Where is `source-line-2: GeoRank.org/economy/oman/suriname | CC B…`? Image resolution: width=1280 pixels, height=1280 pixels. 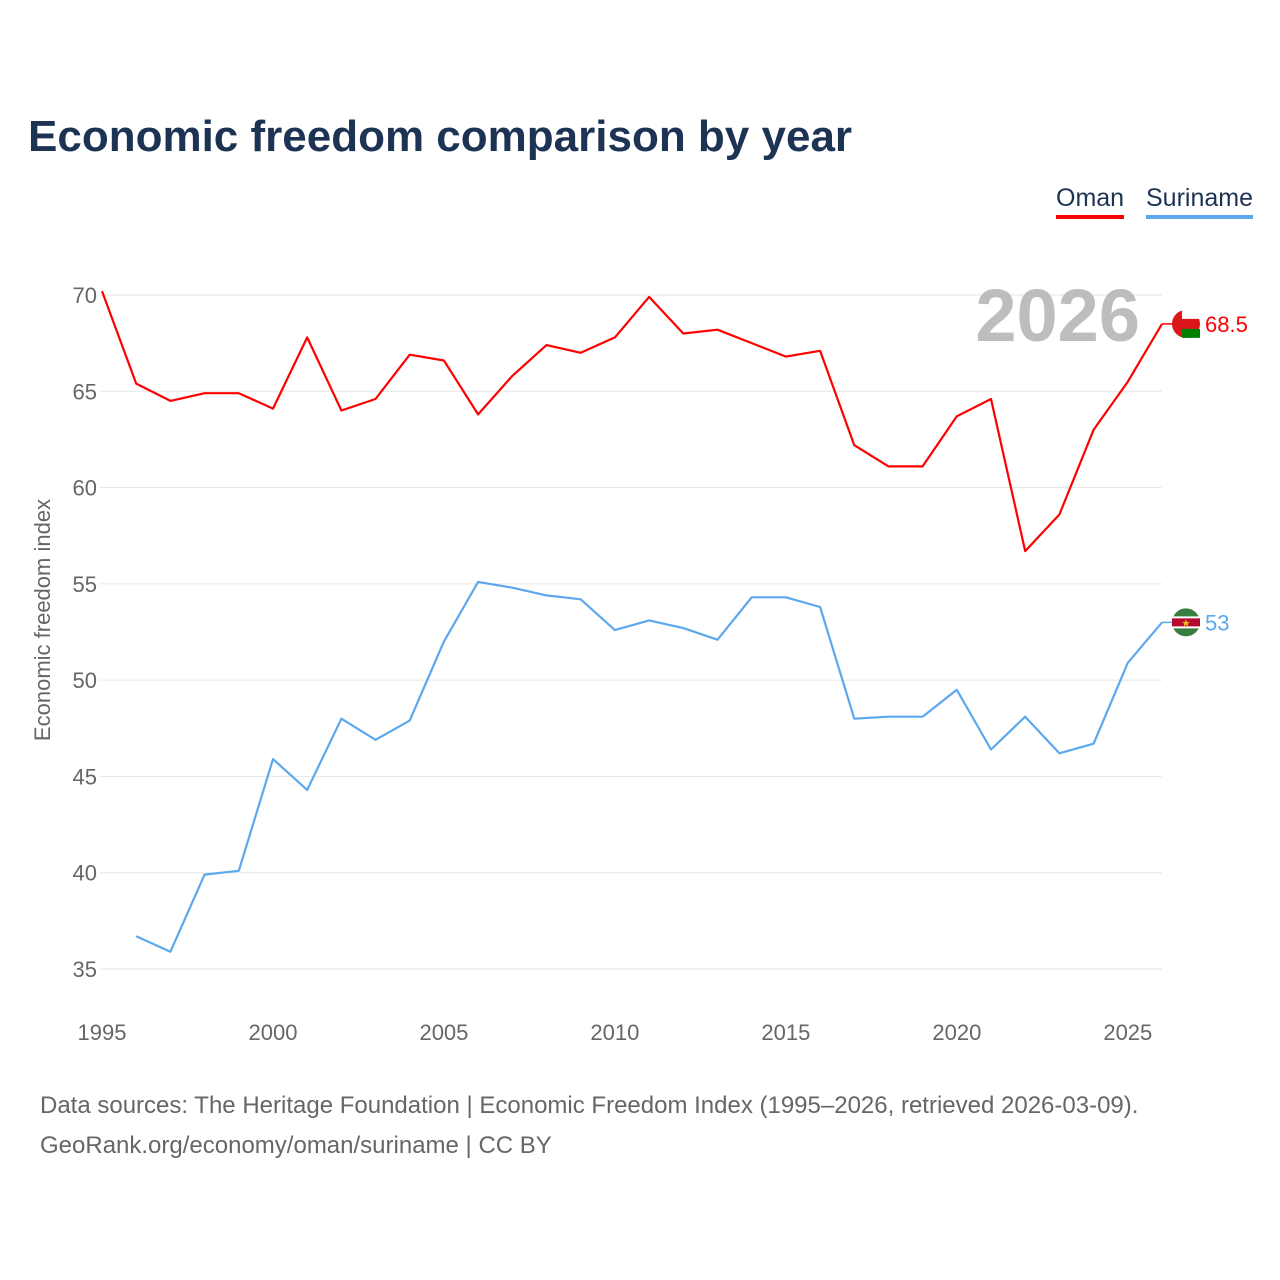 source-line-2: GeoRank.org/economy/oman/suriname | CC B… is located at coordinates (296, 1145).